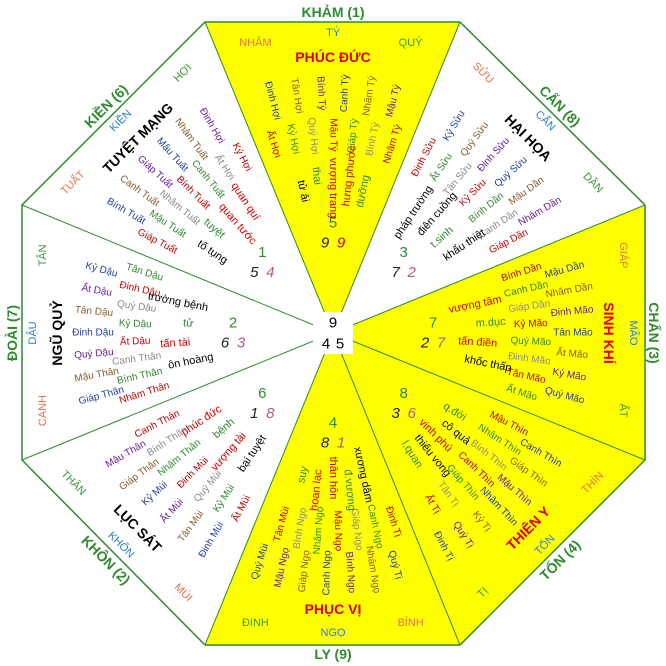  I want to click on term: vượng trang, so click(333, 188).